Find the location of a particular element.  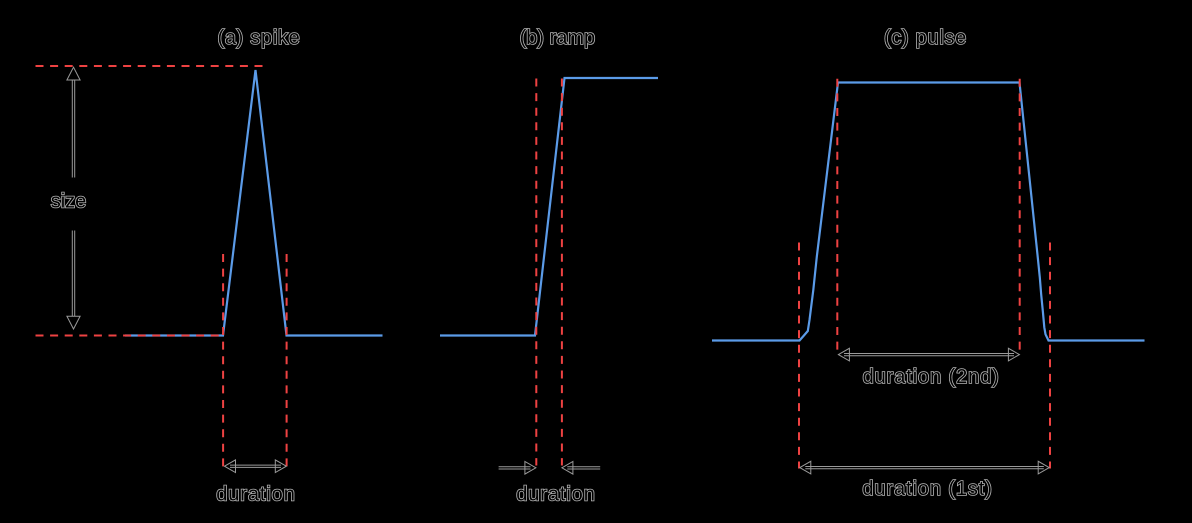

svg-text: (b) ramp is located at coordinates (558, 38).